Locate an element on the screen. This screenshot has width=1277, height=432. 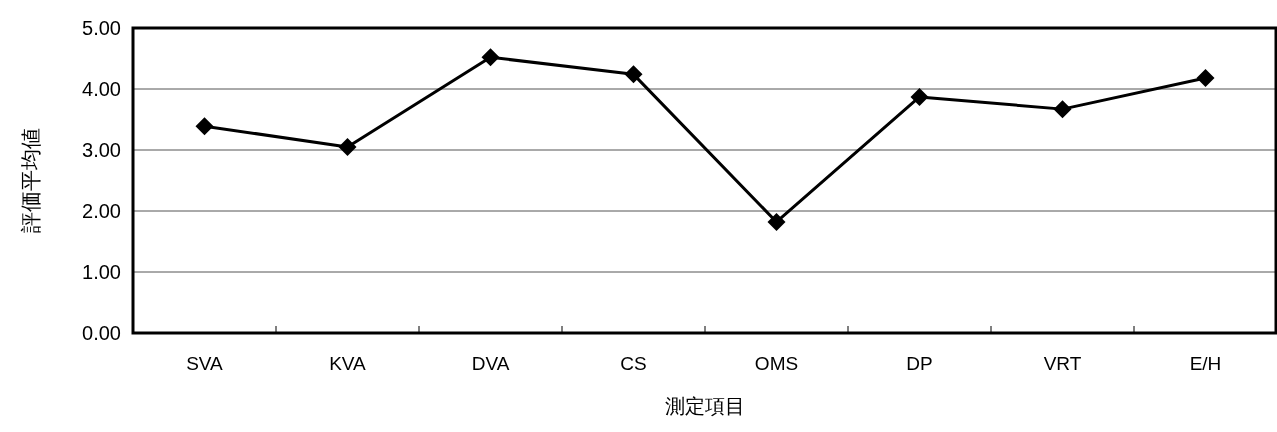
x-tick-label: VRT is located at coordinates (1062, 363).